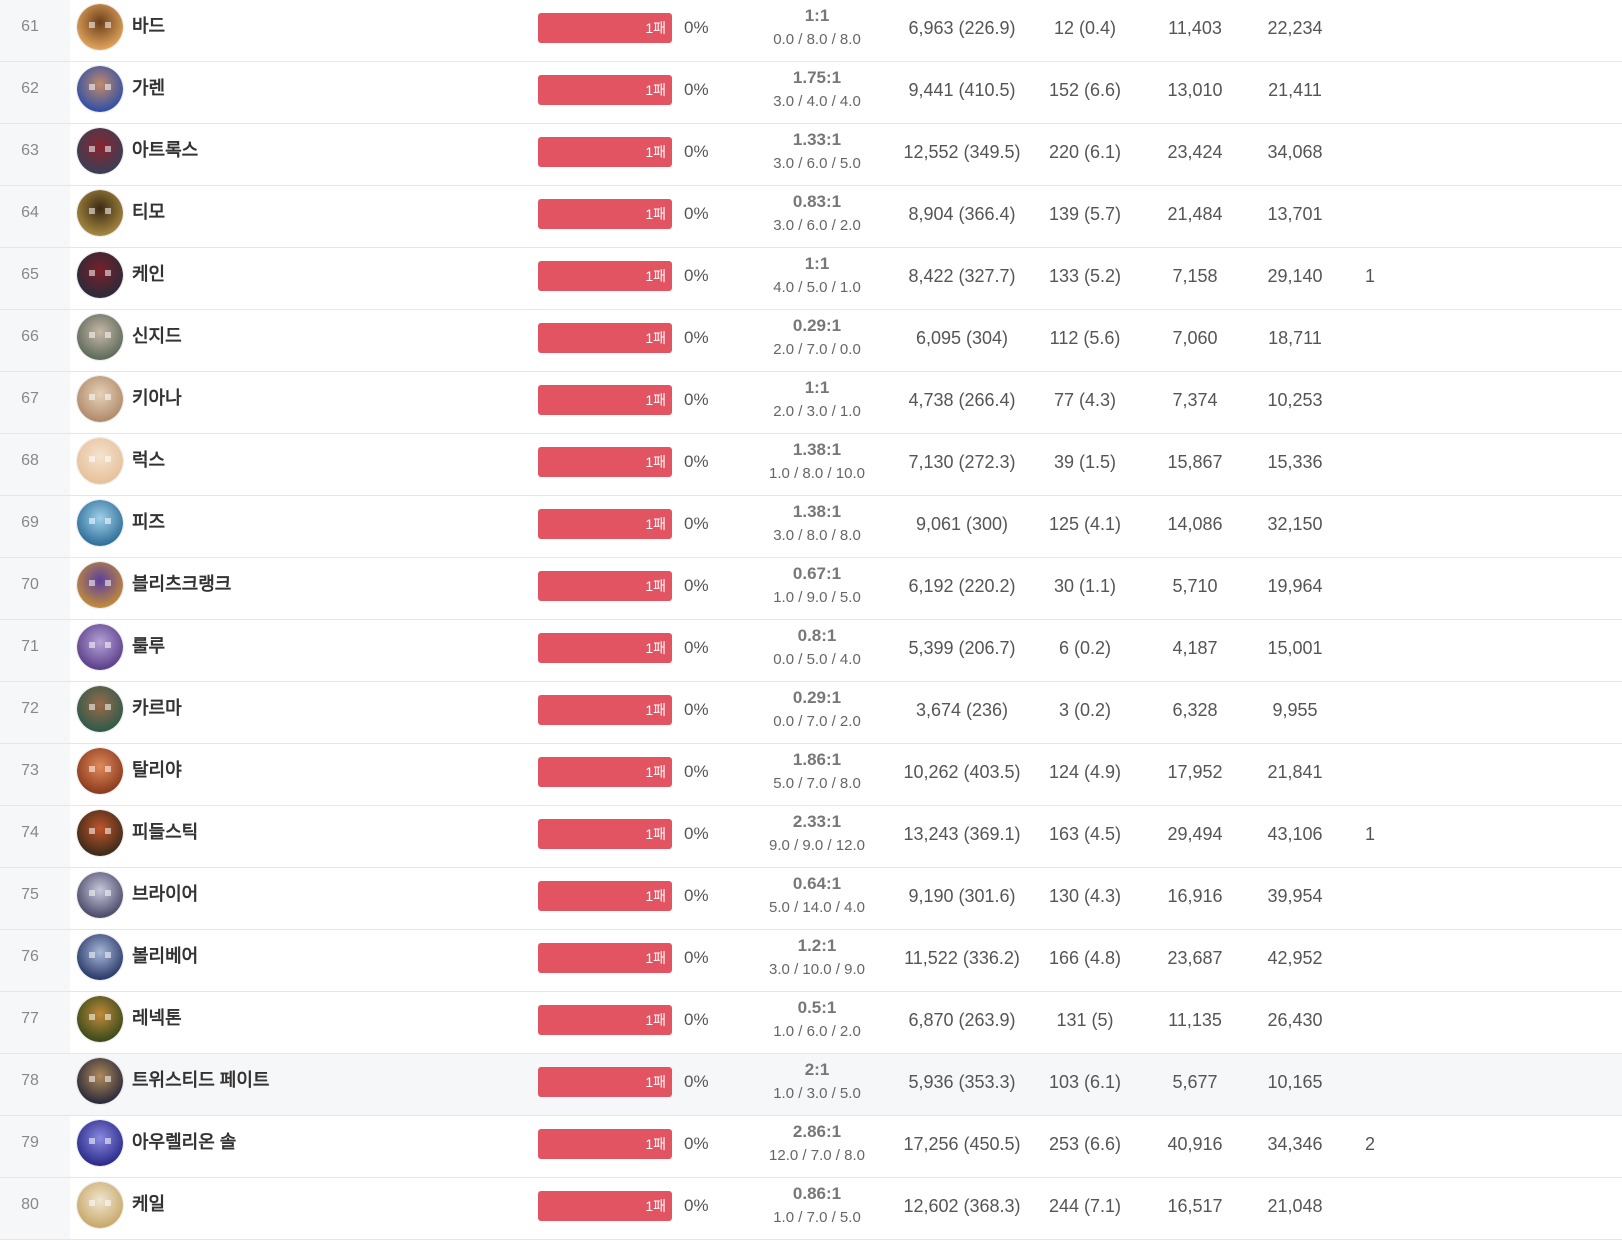  Describe the element at coordinates (35, 30) in the screenshot. I see `rank-cell: 61` at that location.